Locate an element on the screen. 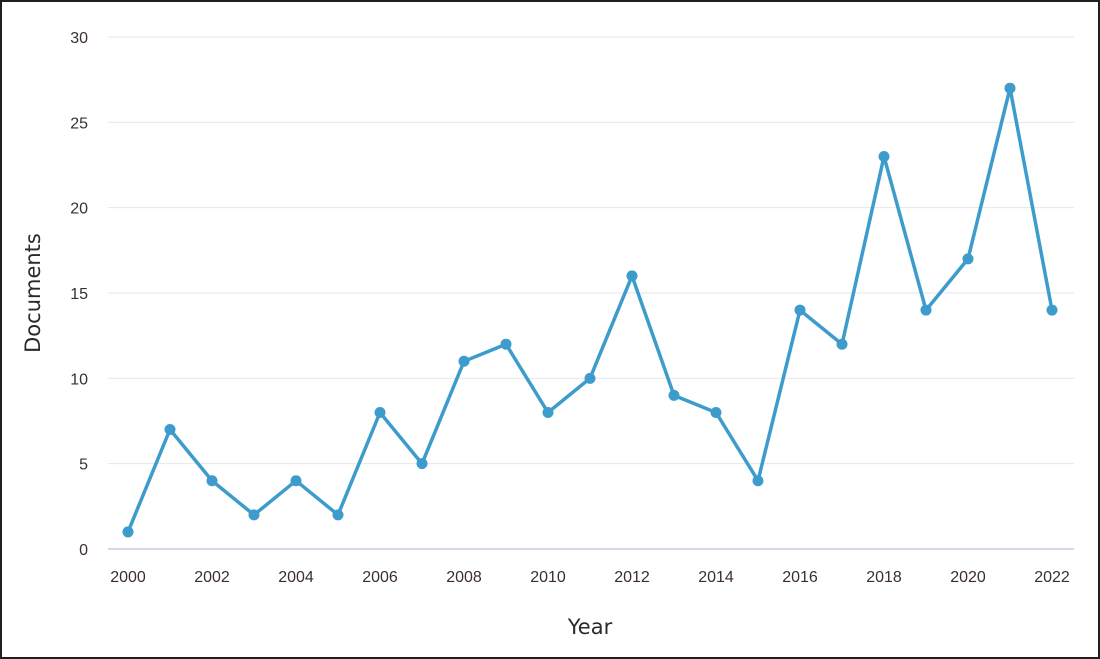 The height and width of the screenshot is (659, 1100). data-point-2020 is located at coordinates (968, 259).